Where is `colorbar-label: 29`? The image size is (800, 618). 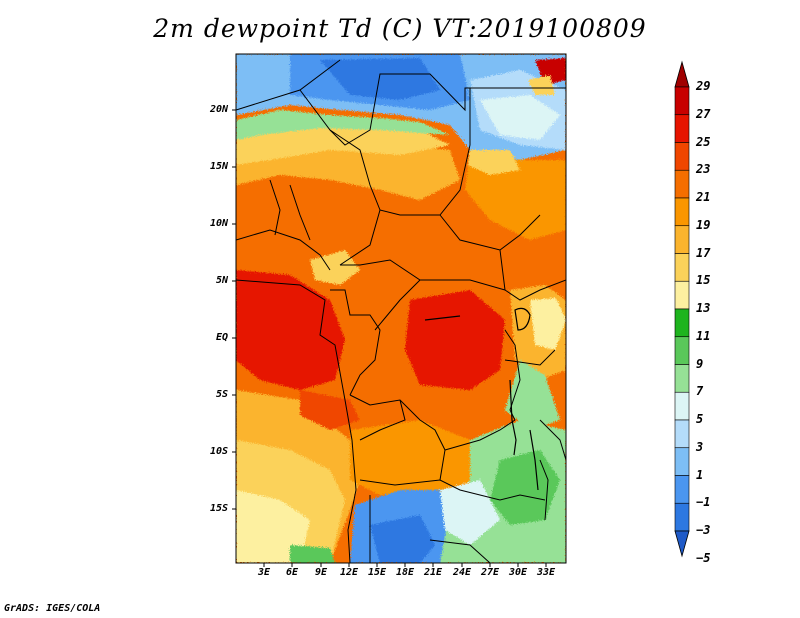
colorbar-label: 29 is located at coordinates (703, 86).